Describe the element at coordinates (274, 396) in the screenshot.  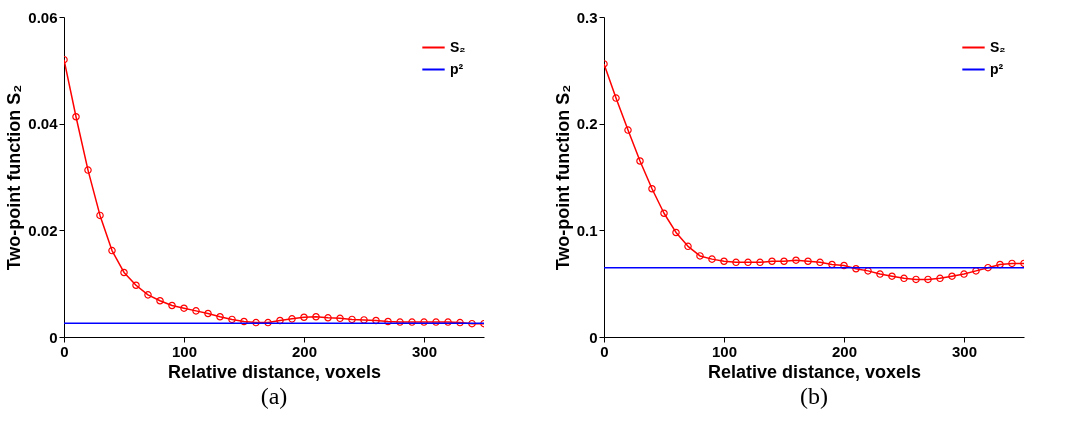
I see `text: (a)` at that location.